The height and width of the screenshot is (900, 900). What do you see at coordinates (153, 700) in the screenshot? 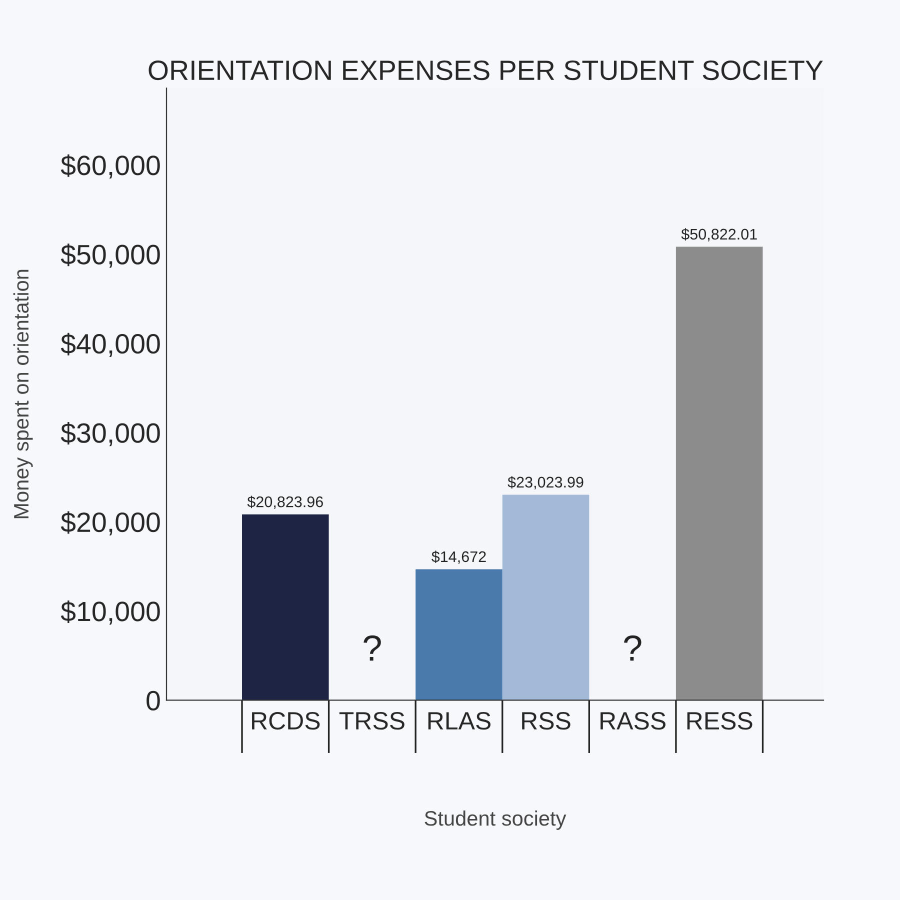
I see `y-tick-label: 0` at bounding box center [153, 700].